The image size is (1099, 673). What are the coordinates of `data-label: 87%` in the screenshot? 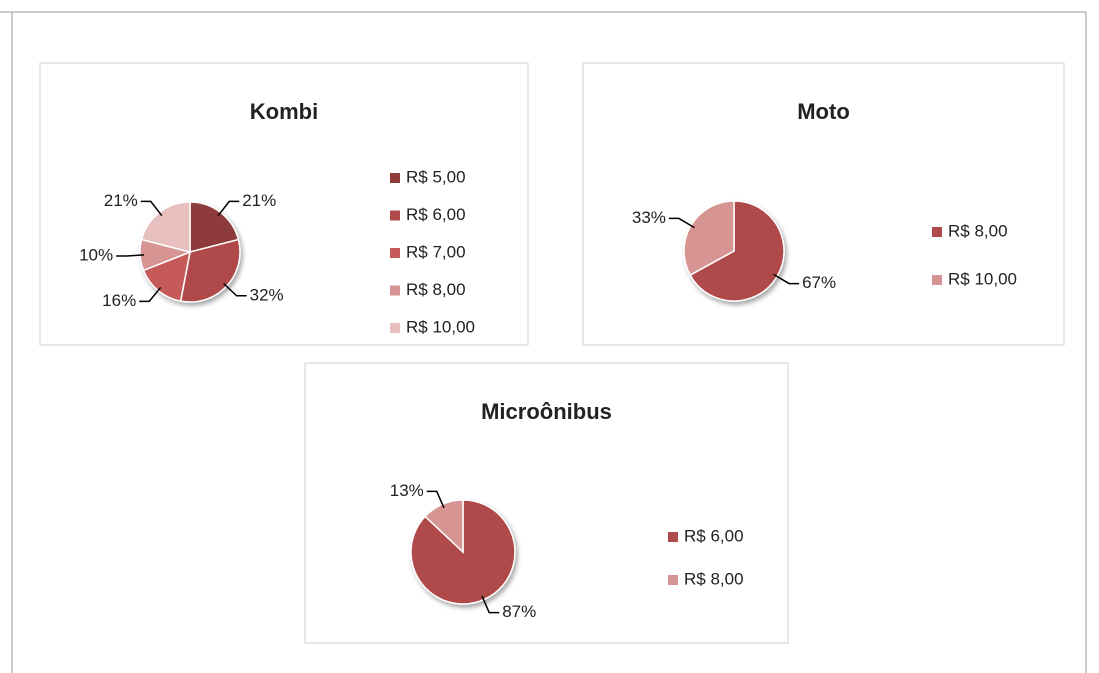 It's located at (519, 611).